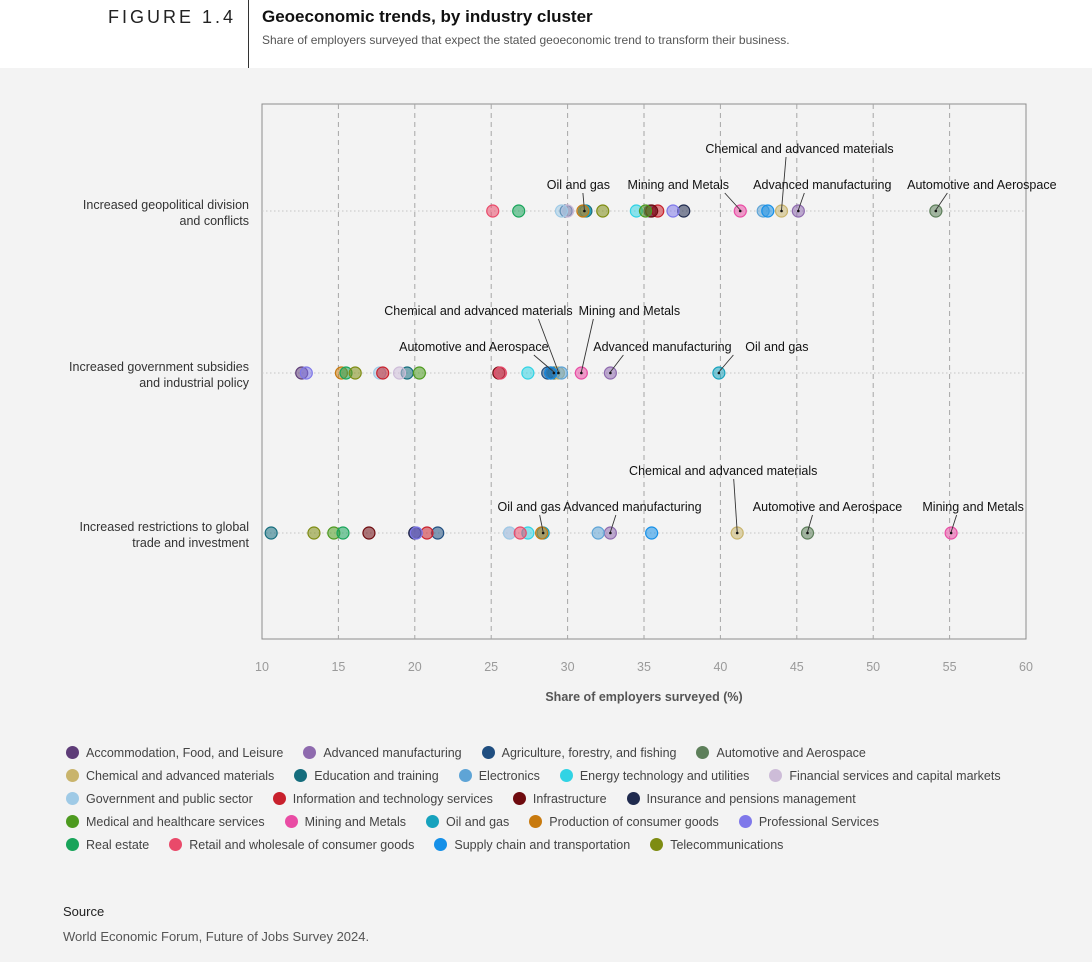  Describe the element at coordinates (338, 667) in the screenshot. I see `x-tick-label: 15` at that location.